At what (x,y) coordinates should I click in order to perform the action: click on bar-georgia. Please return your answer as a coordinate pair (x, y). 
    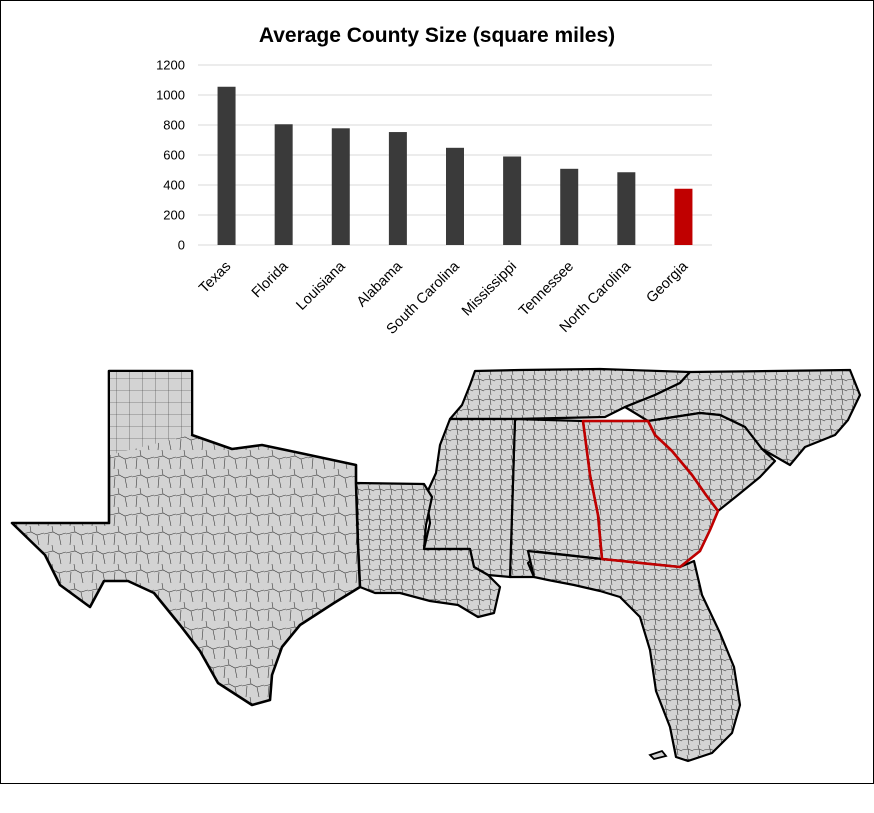
    Looking at the image, I should click on (683, 216).